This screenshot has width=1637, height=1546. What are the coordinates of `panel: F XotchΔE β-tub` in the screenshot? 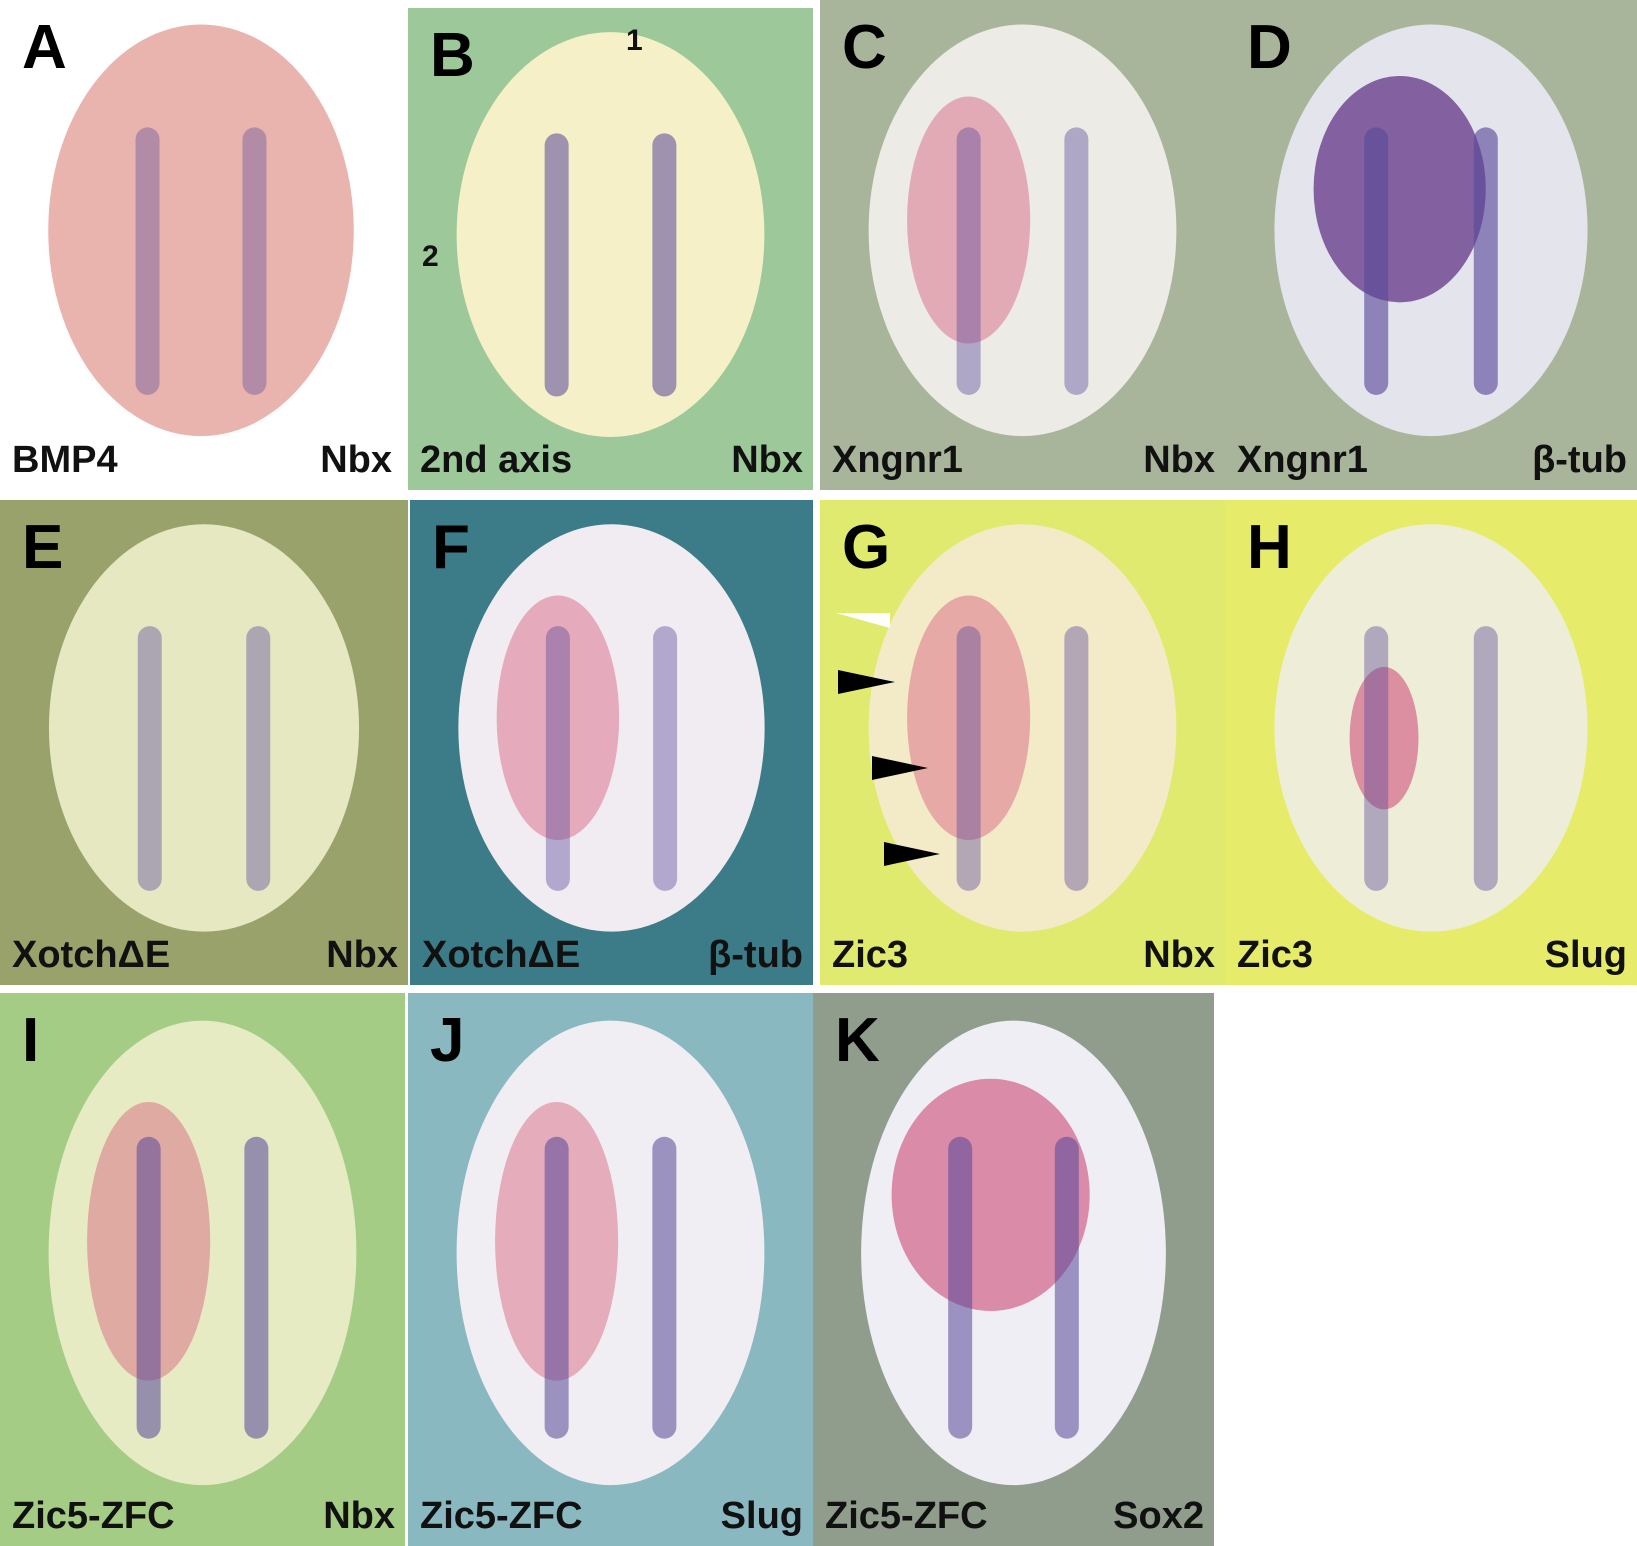 It's located at (611, 742).